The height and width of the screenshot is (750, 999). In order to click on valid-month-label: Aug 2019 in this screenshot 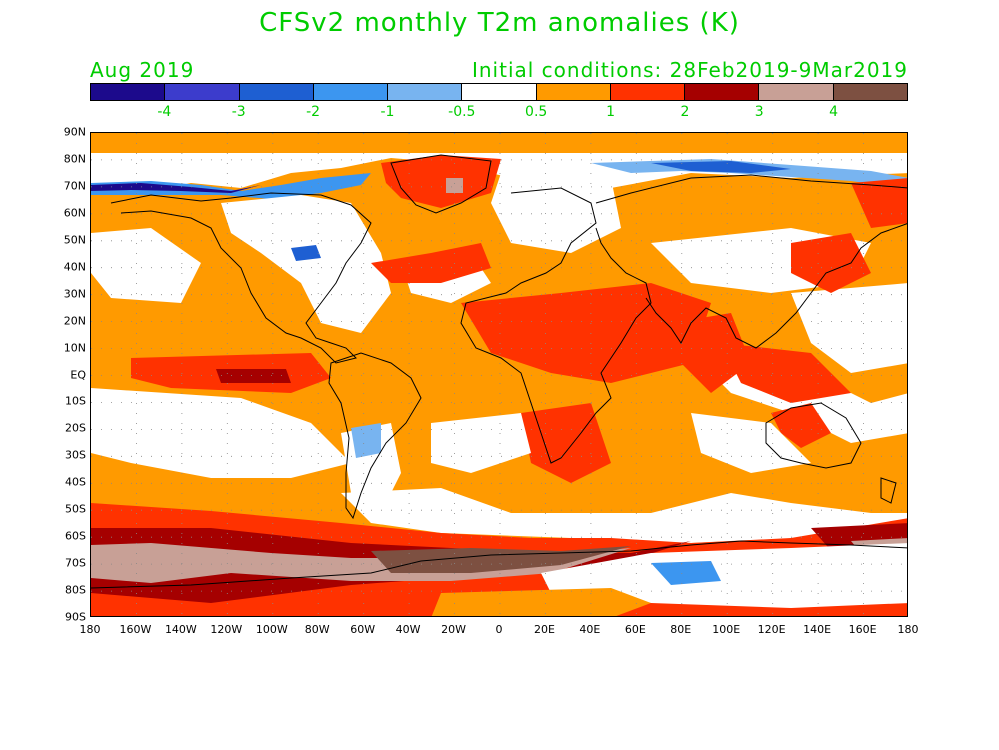, I will do `click(142, 70)`.